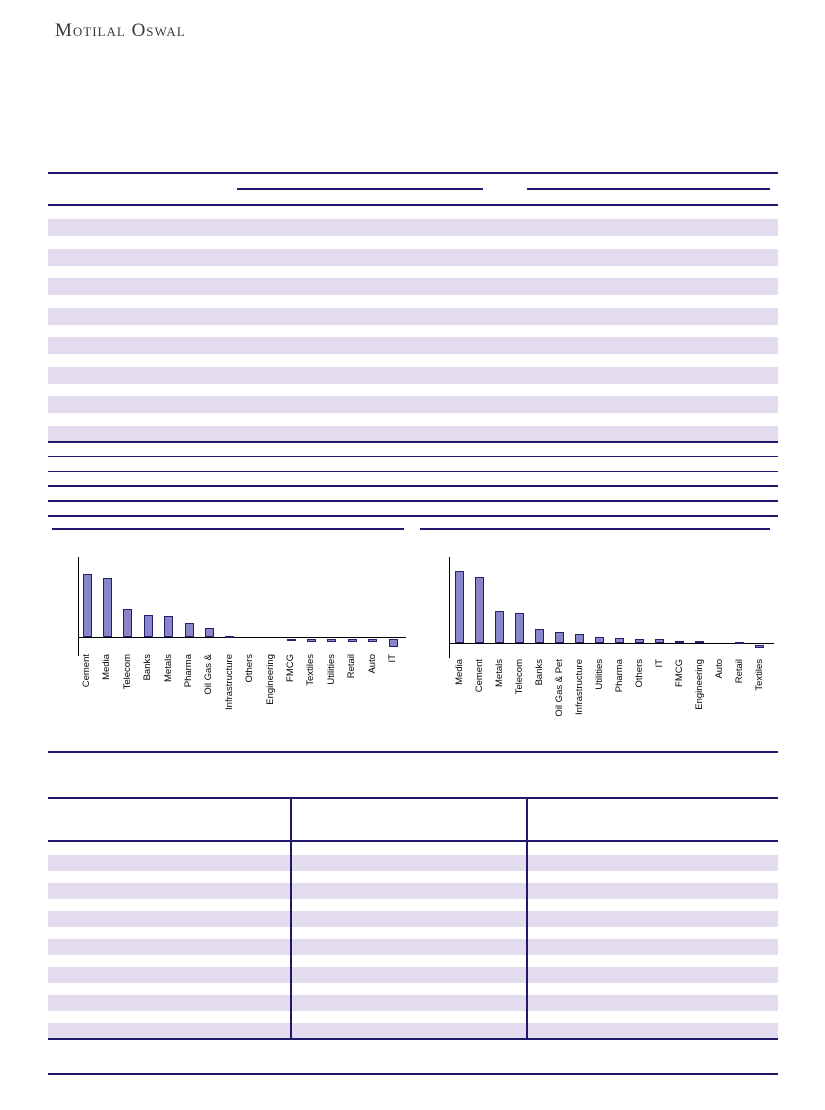 The width and height of the screenshot is (825, 1110). Describe the element at coordinates (413, 1039) in the screenshot. I see `bottom-table-rule-bottom` at that location.